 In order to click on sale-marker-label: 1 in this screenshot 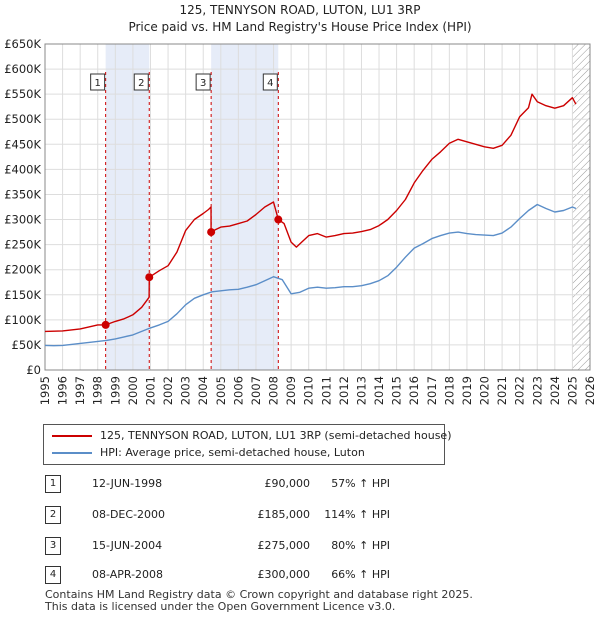, I will do `click(97, 83)`.